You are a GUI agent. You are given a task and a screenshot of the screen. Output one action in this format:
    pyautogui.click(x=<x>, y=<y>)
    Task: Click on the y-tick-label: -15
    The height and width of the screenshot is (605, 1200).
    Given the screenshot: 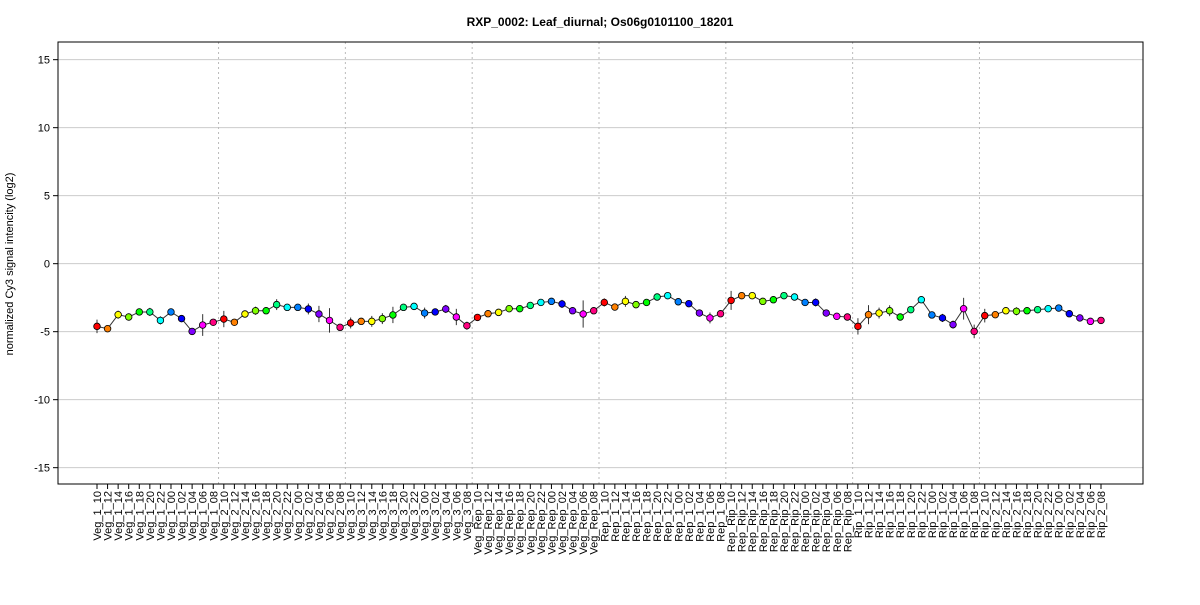 What is the action you would take?
    pyautogui.click(x=42, y=469)
    